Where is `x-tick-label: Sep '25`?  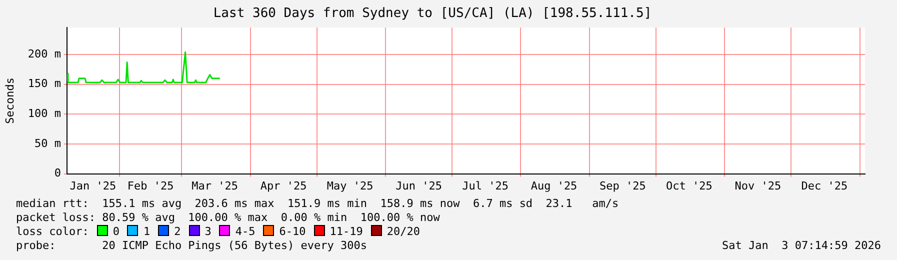 x-tick-label: Sep '25 is located at coordinates (623, 185).